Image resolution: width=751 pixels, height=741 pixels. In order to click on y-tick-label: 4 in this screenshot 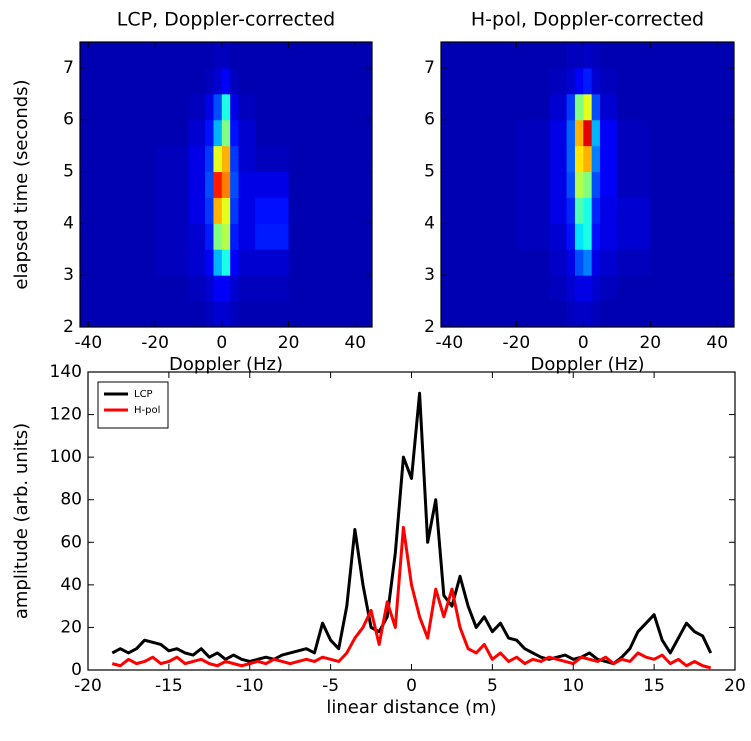, I will do `click(429, 223)`.